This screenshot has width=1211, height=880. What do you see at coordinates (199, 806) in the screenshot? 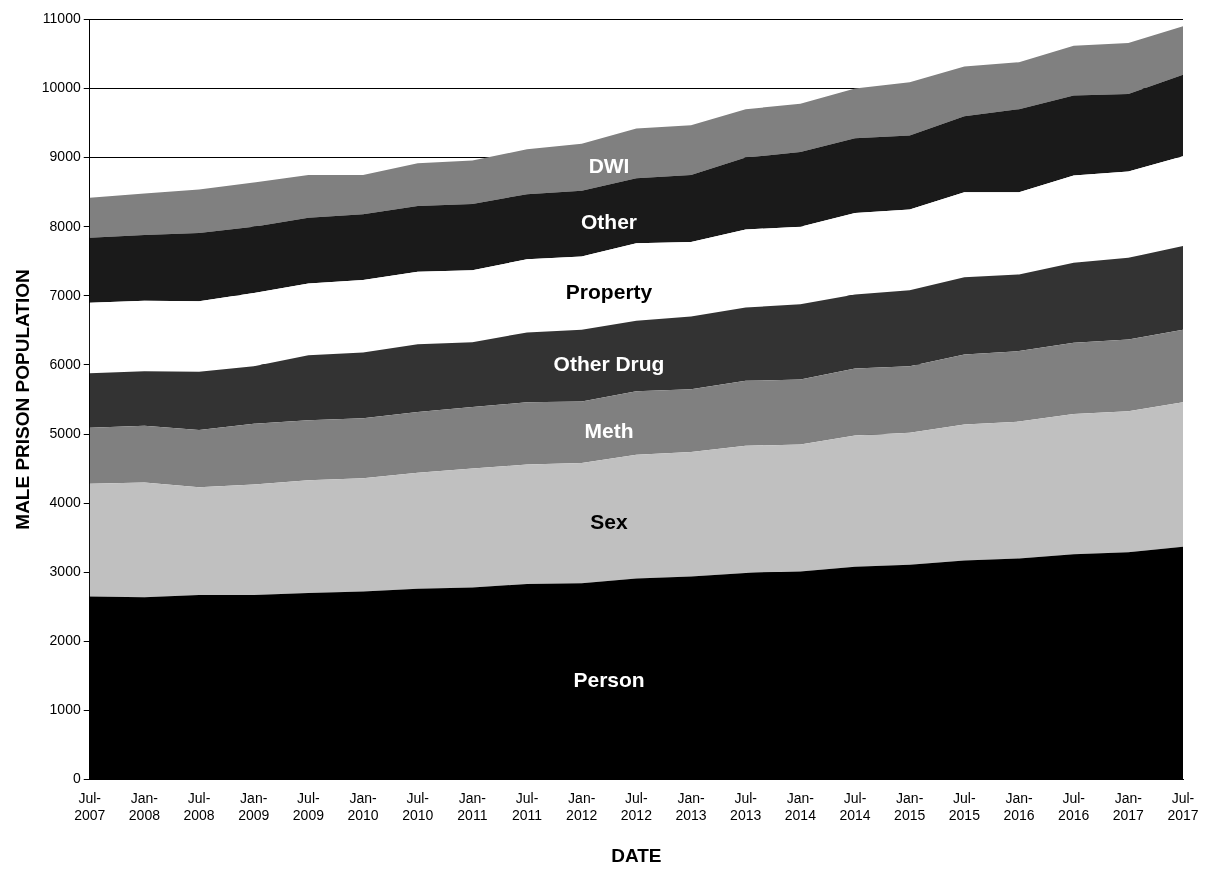
I see `x-tick-label: Jul-2008` at bounding box center [199, 806].